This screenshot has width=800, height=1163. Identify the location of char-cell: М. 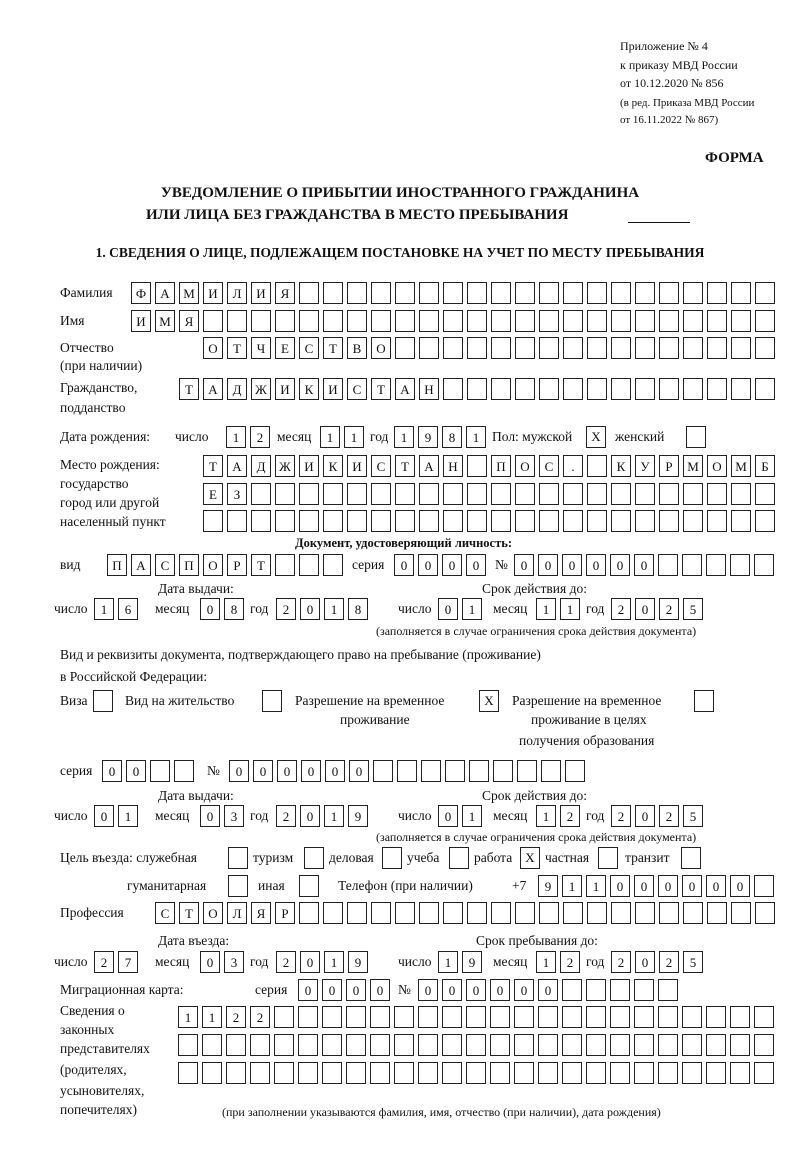
(189, 293).